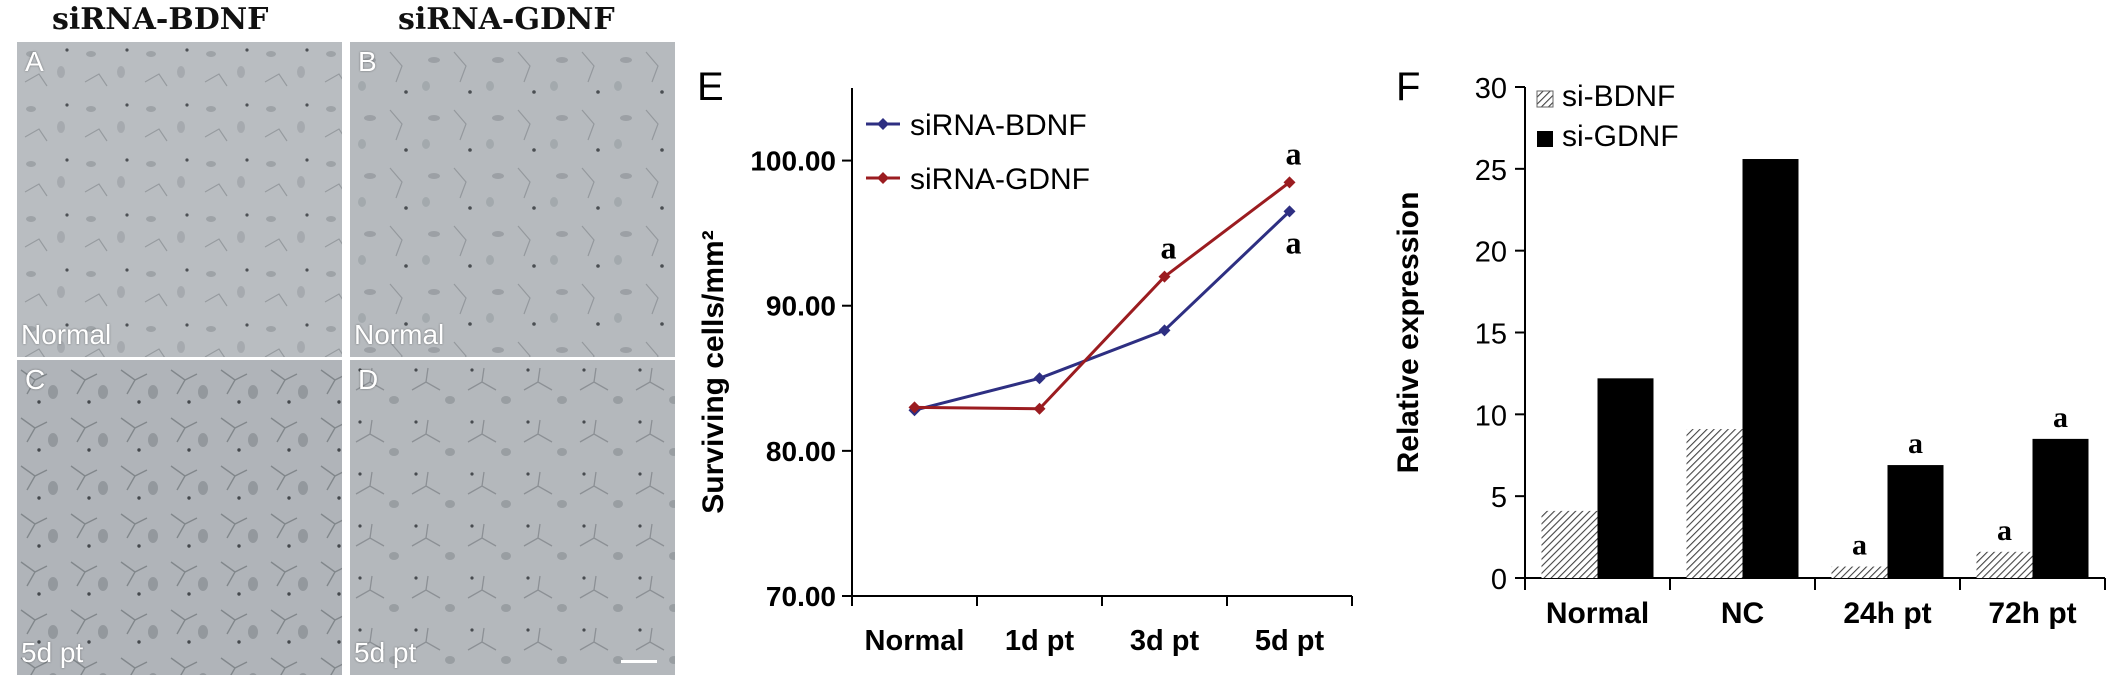 The width and height of the screenshot is (2127, 688). I want to click on x-tick-label: 72h pt, so click(2032, 613).